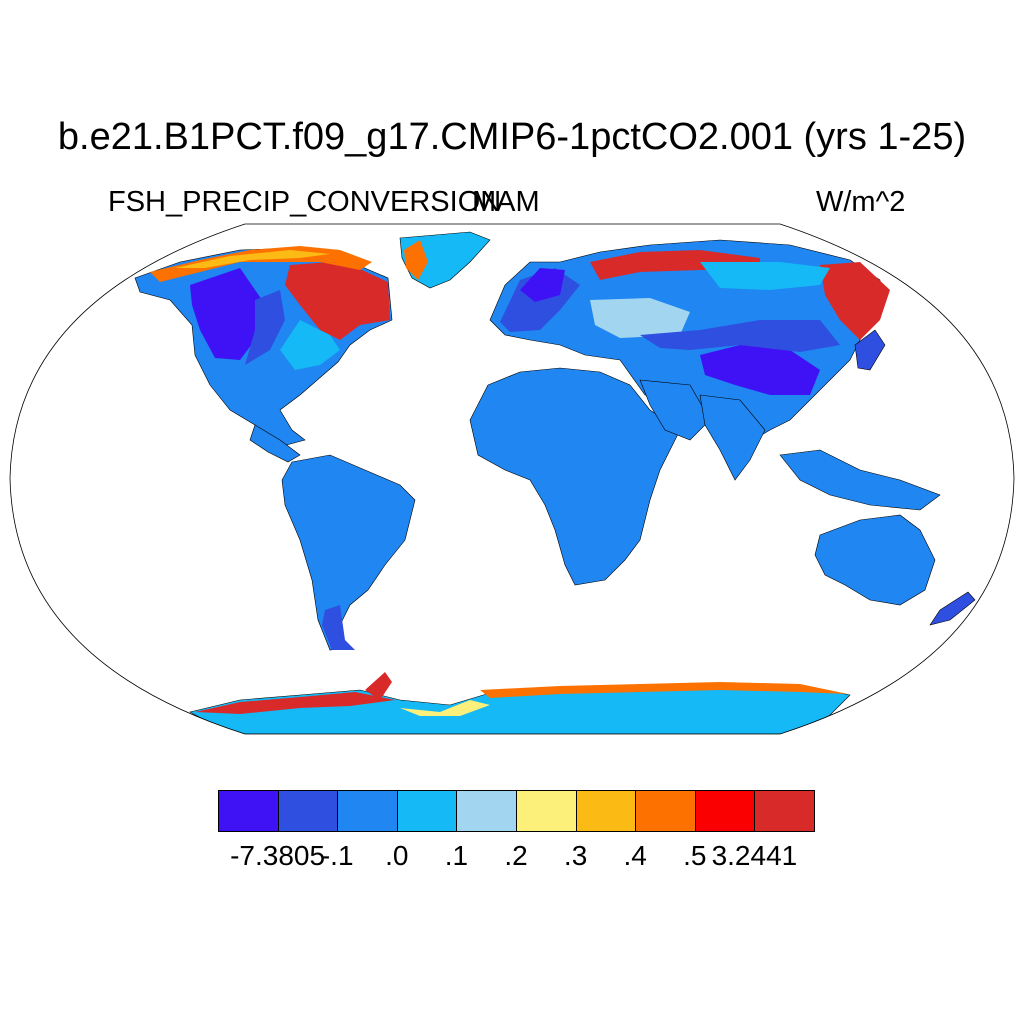 This screenshot has width=1024, height=1024. What do you see at coordinates (416, 260) in the screenshot?
I see `greenland-edge` at bounding box center [416, 260].